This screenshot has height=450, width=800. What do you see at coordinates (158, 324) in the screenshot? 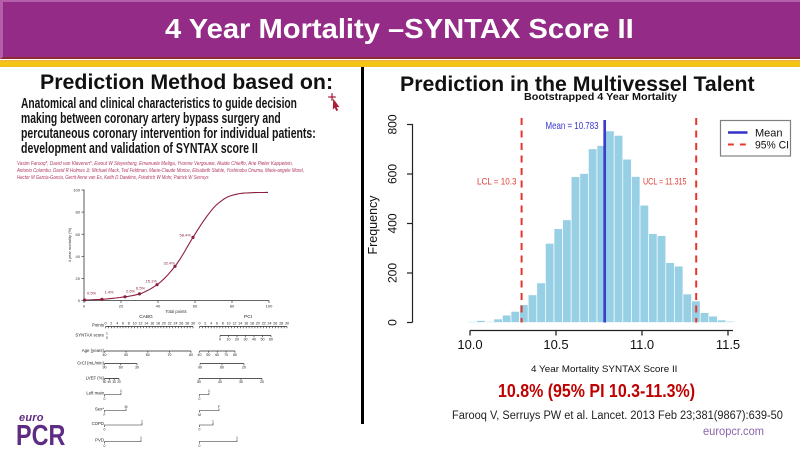
I see `svg-text: 18` at bounding box center [158, 324].